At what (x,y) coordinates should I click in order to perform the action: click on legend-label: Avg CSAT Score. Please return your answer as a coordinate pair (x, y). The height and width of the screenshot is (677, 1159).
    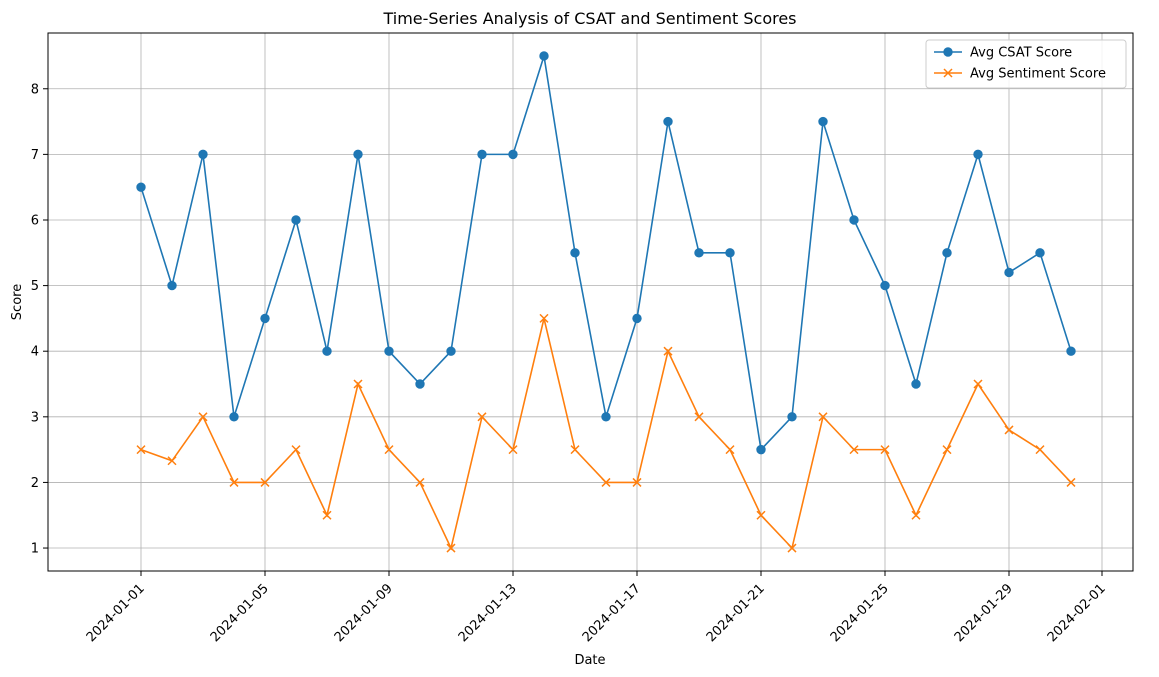
    Looking at the image, I should click on (1021, 53).